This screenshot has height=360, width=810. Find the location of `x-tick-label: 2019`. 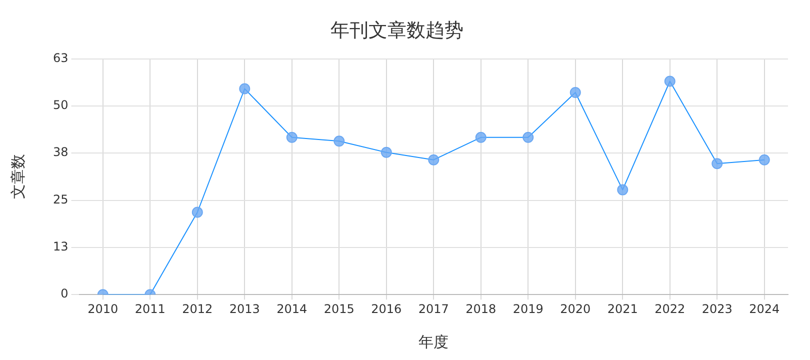

x-tick-label: 2019 is located at coordinates (528, 309).